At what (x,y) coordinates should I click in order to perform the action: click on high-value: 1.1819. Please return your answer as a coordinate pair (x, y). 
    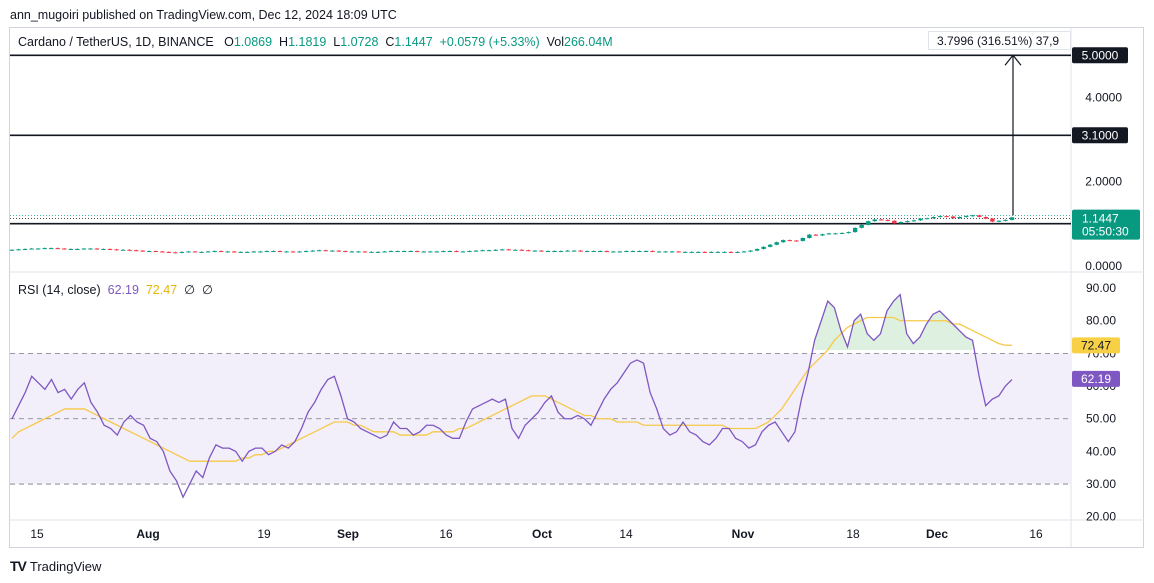
    Looking at the image, I should click on (307, 42).